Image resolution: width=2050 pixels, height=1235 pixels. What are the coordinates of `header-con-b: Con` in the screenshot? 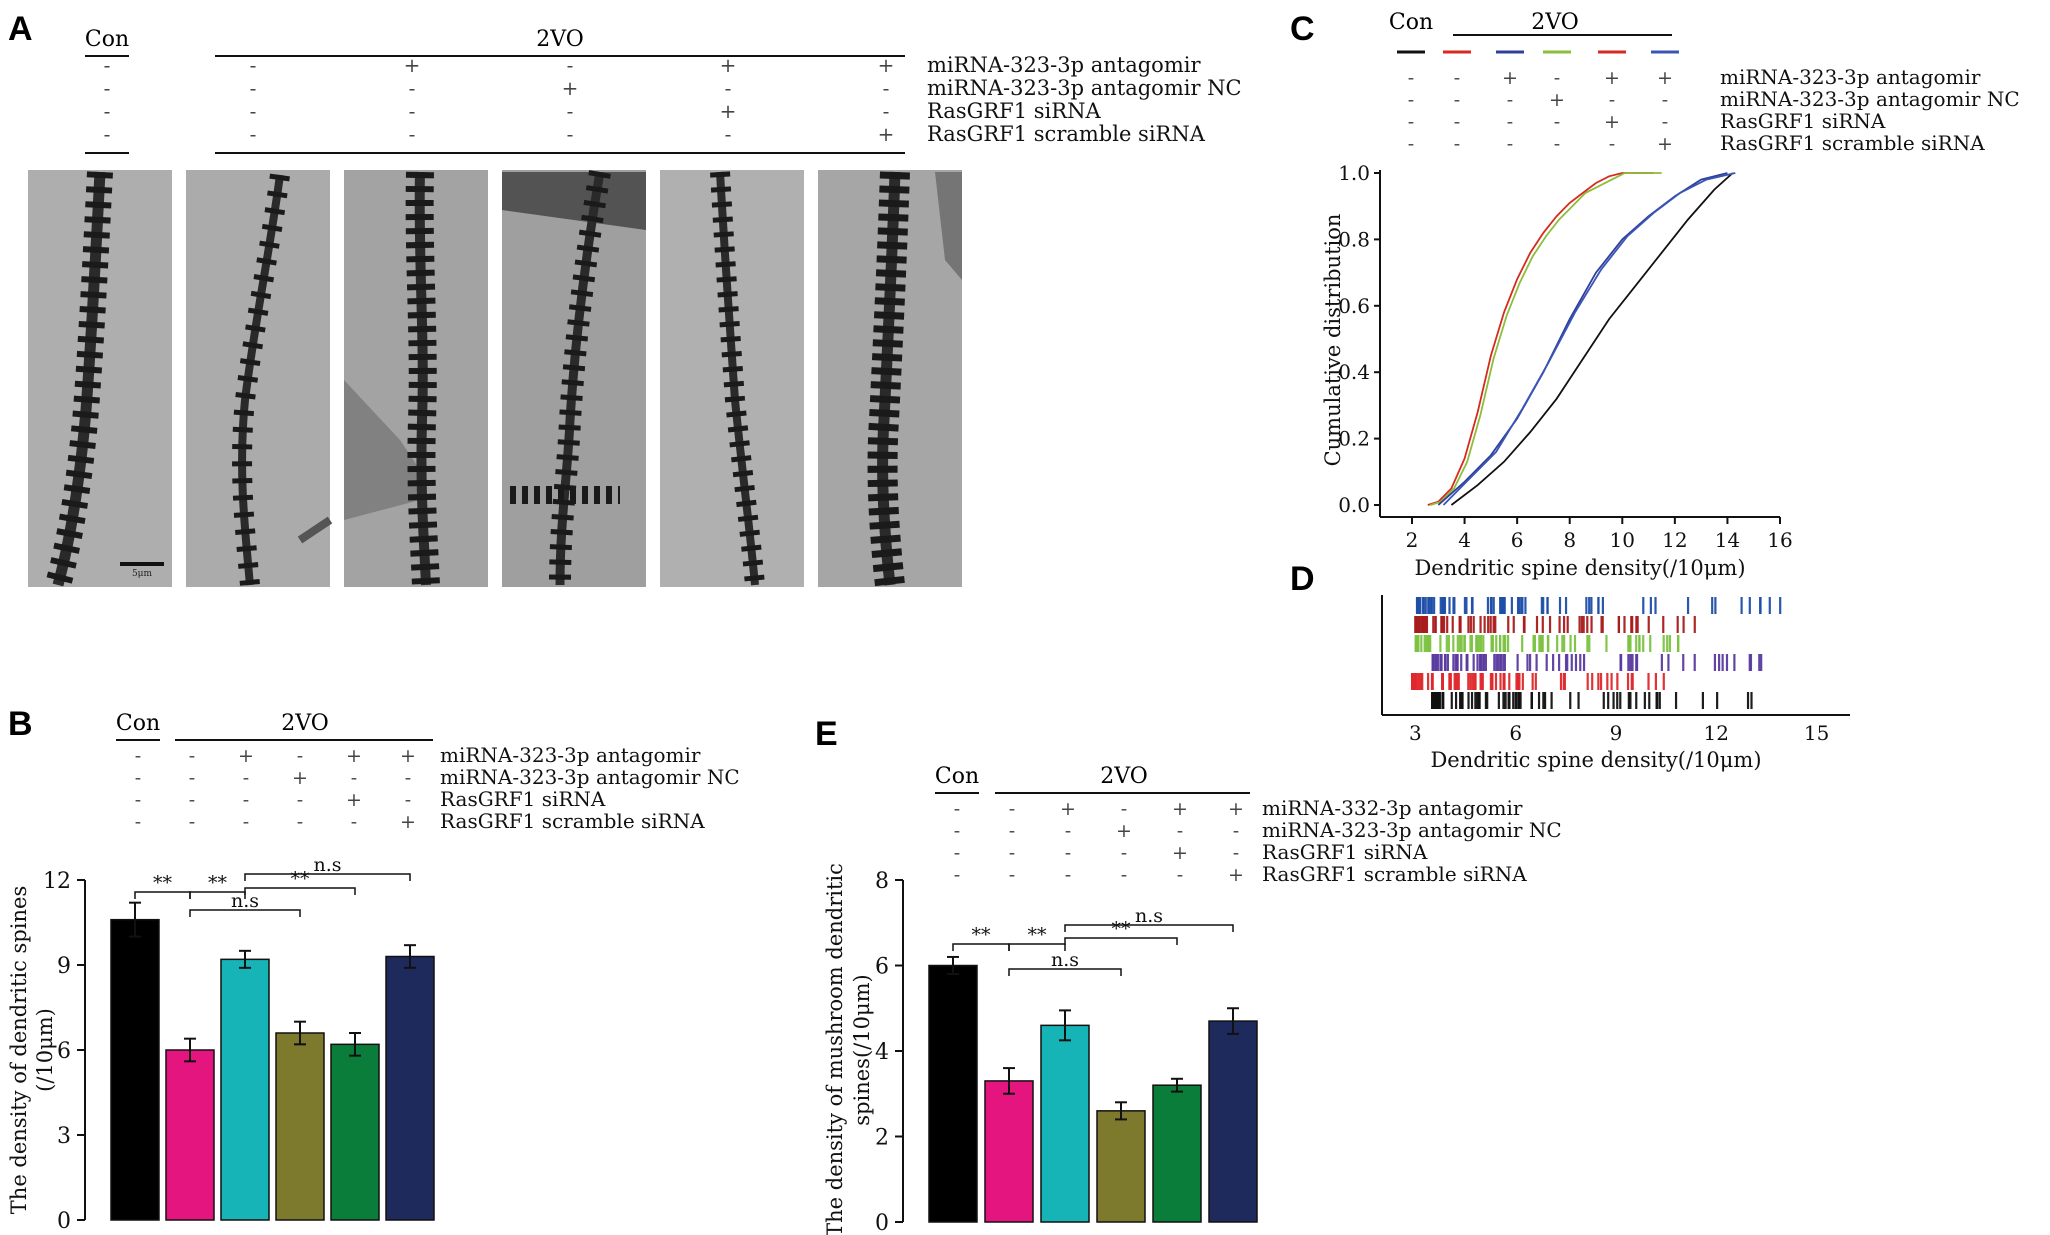 It's located at (138, 723).